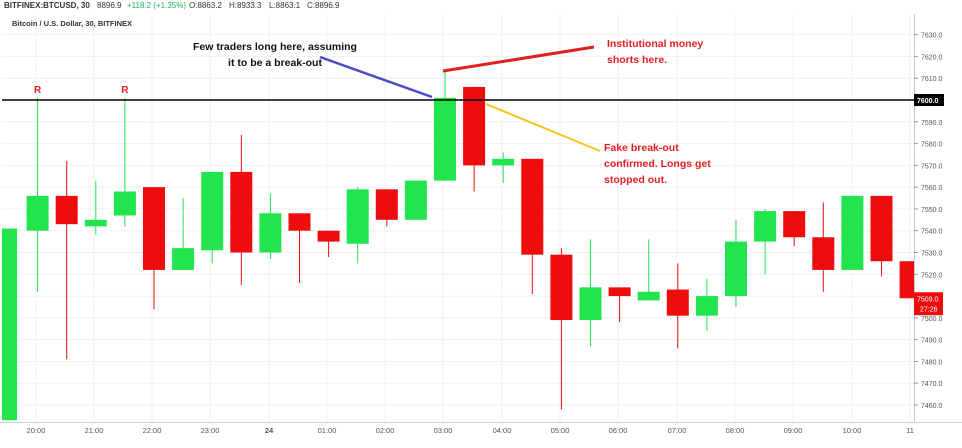 The height and width of the screenshot is (448, 962). Describe the element at coordinates (932, 123) in the screenshot. I see `price-tick-label: 7590.0` at that location.